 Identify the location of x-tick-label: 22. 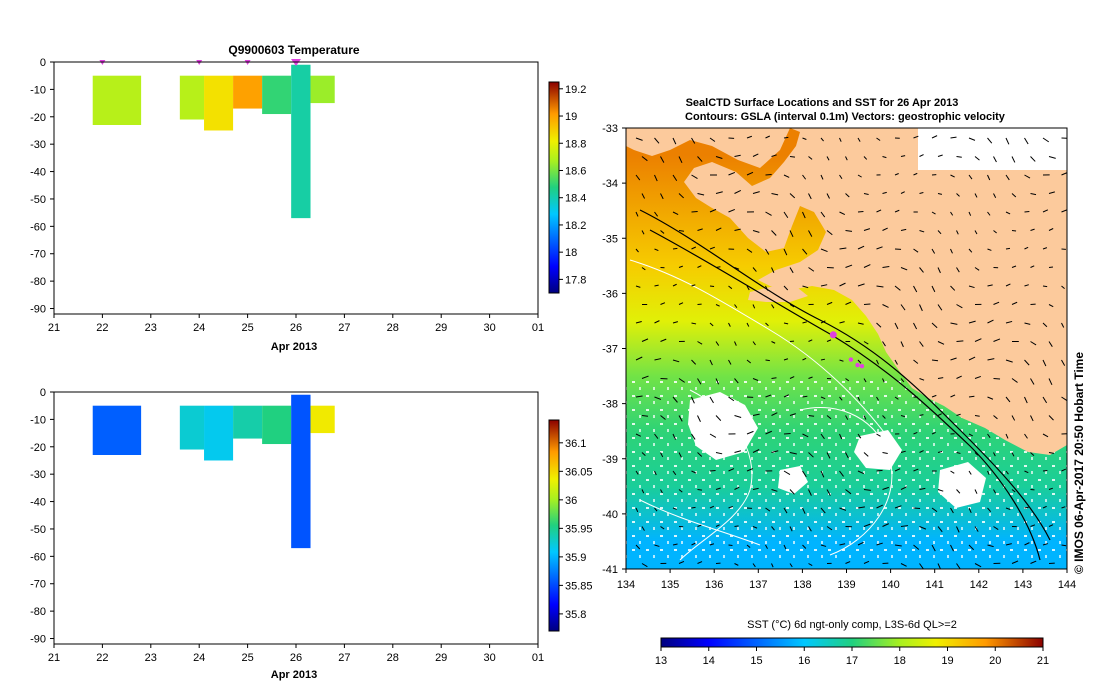
(102, 328).